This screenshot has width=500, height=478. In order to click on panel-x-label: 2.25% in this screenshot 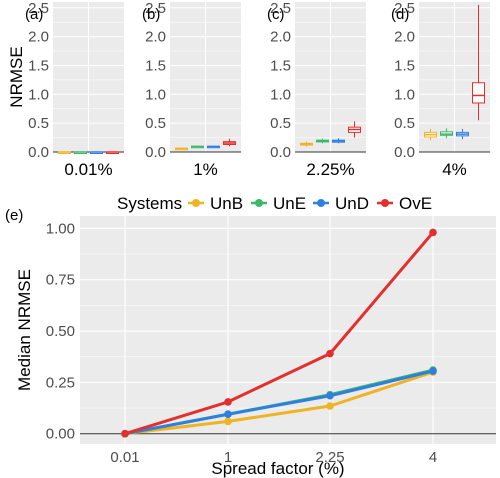, I will do `click(330, 169)`.